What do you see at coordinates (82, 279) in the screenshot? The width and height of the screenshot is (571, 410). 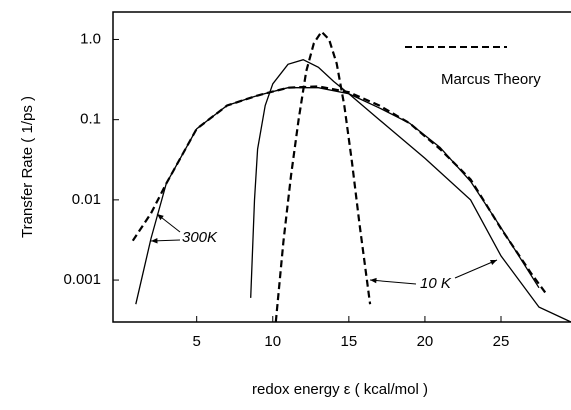 I see `y-tick-label: 0.001` at bounding box center [82, 279].